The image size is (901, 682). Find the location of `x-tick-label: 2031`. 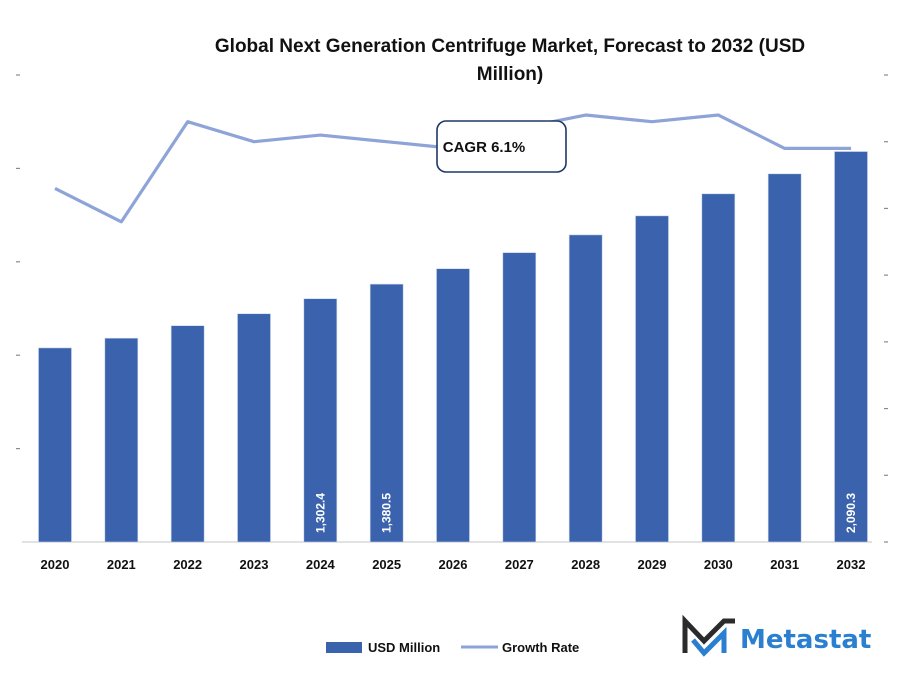

x-tick-label: 2031 is located at coordinates (784, 564).